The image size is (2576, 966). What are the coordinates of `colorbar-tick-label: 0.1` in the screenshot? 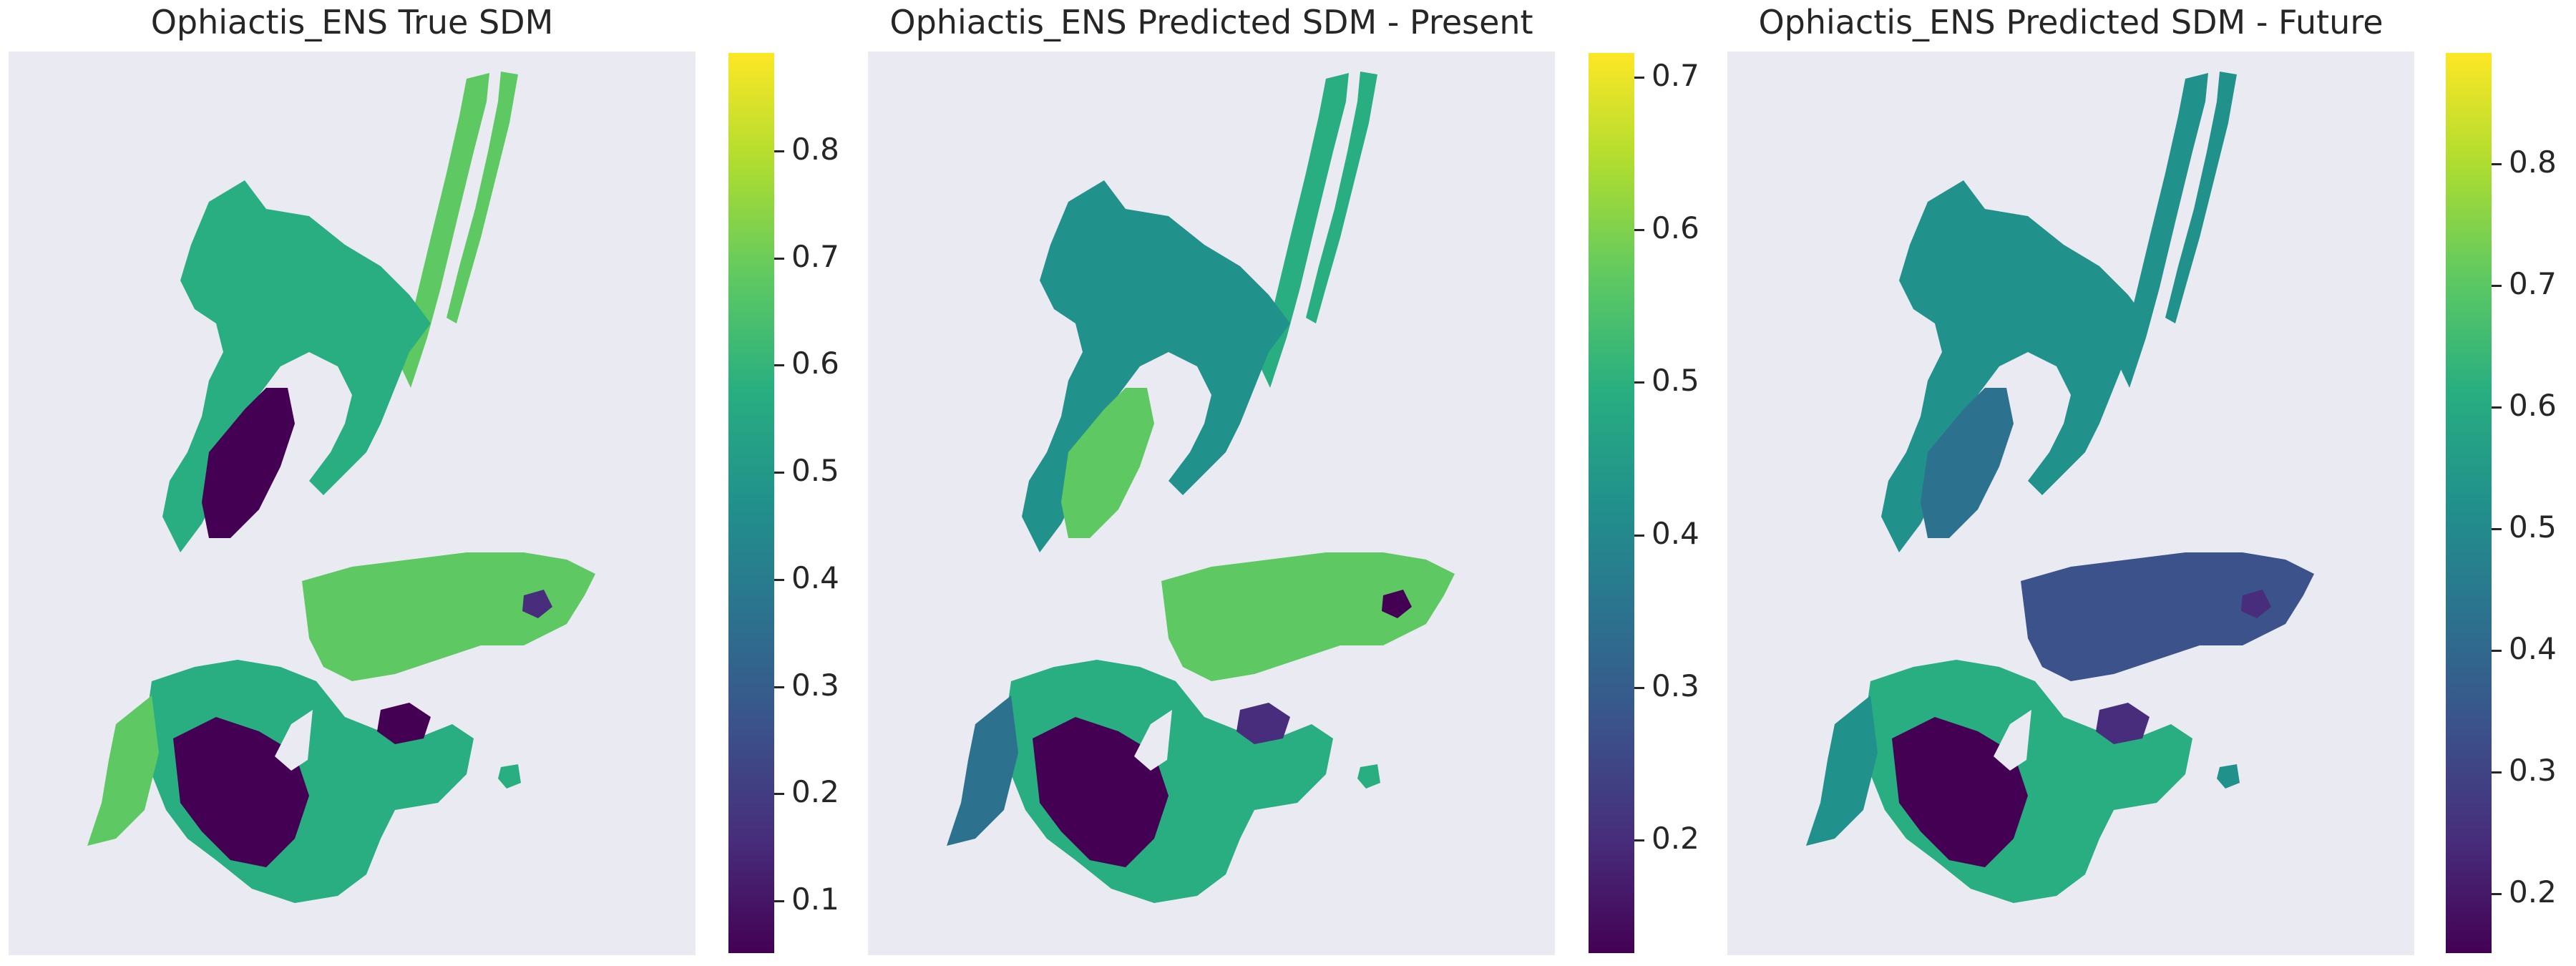 It's located at (806, 899).